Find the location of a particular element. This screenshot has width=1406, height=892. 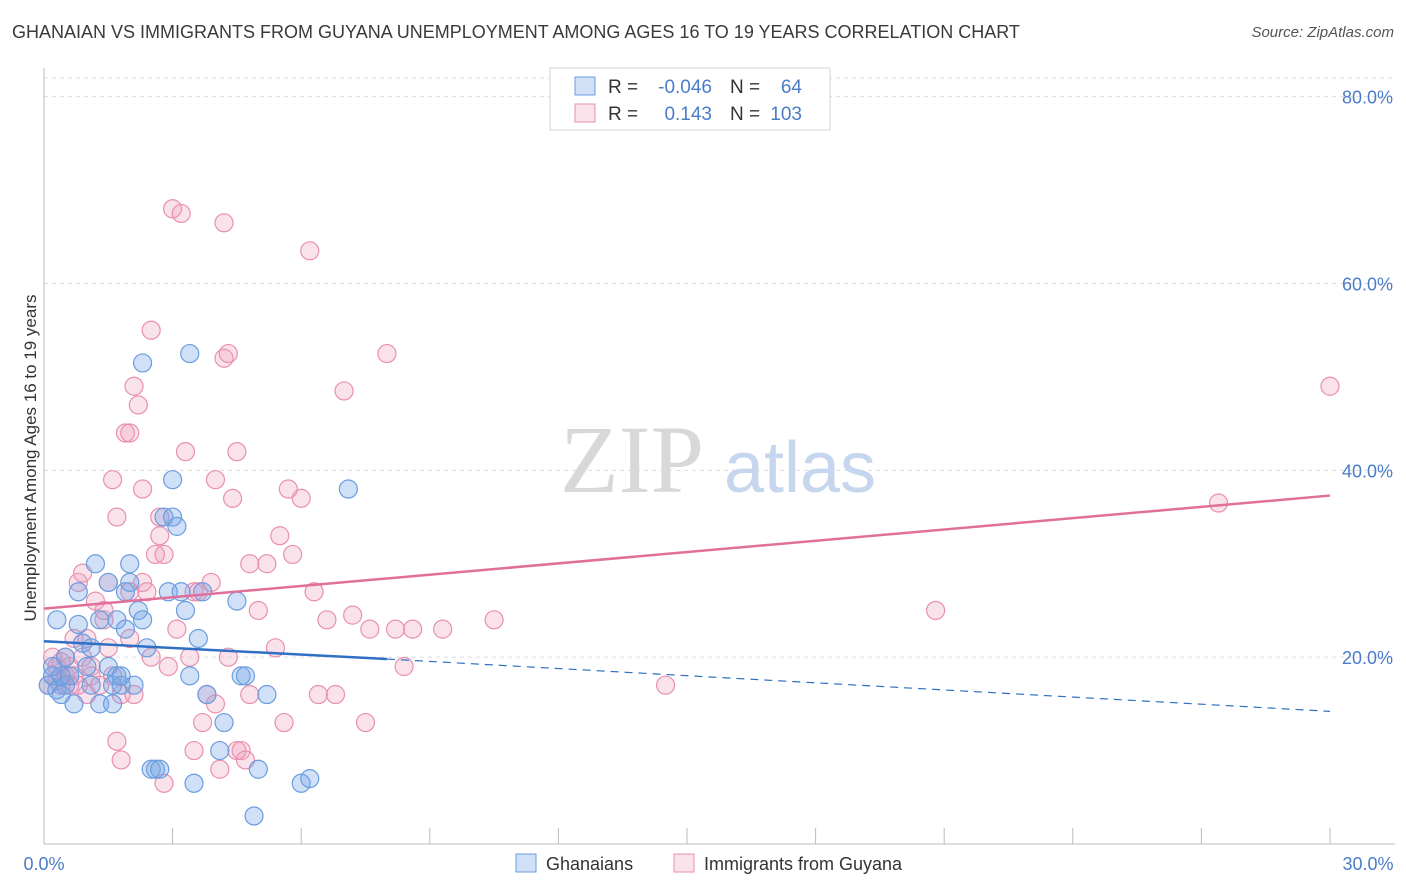

bottom-legend: Ghanaians Immigrants from Guyana is located at coordinates (709, 863).